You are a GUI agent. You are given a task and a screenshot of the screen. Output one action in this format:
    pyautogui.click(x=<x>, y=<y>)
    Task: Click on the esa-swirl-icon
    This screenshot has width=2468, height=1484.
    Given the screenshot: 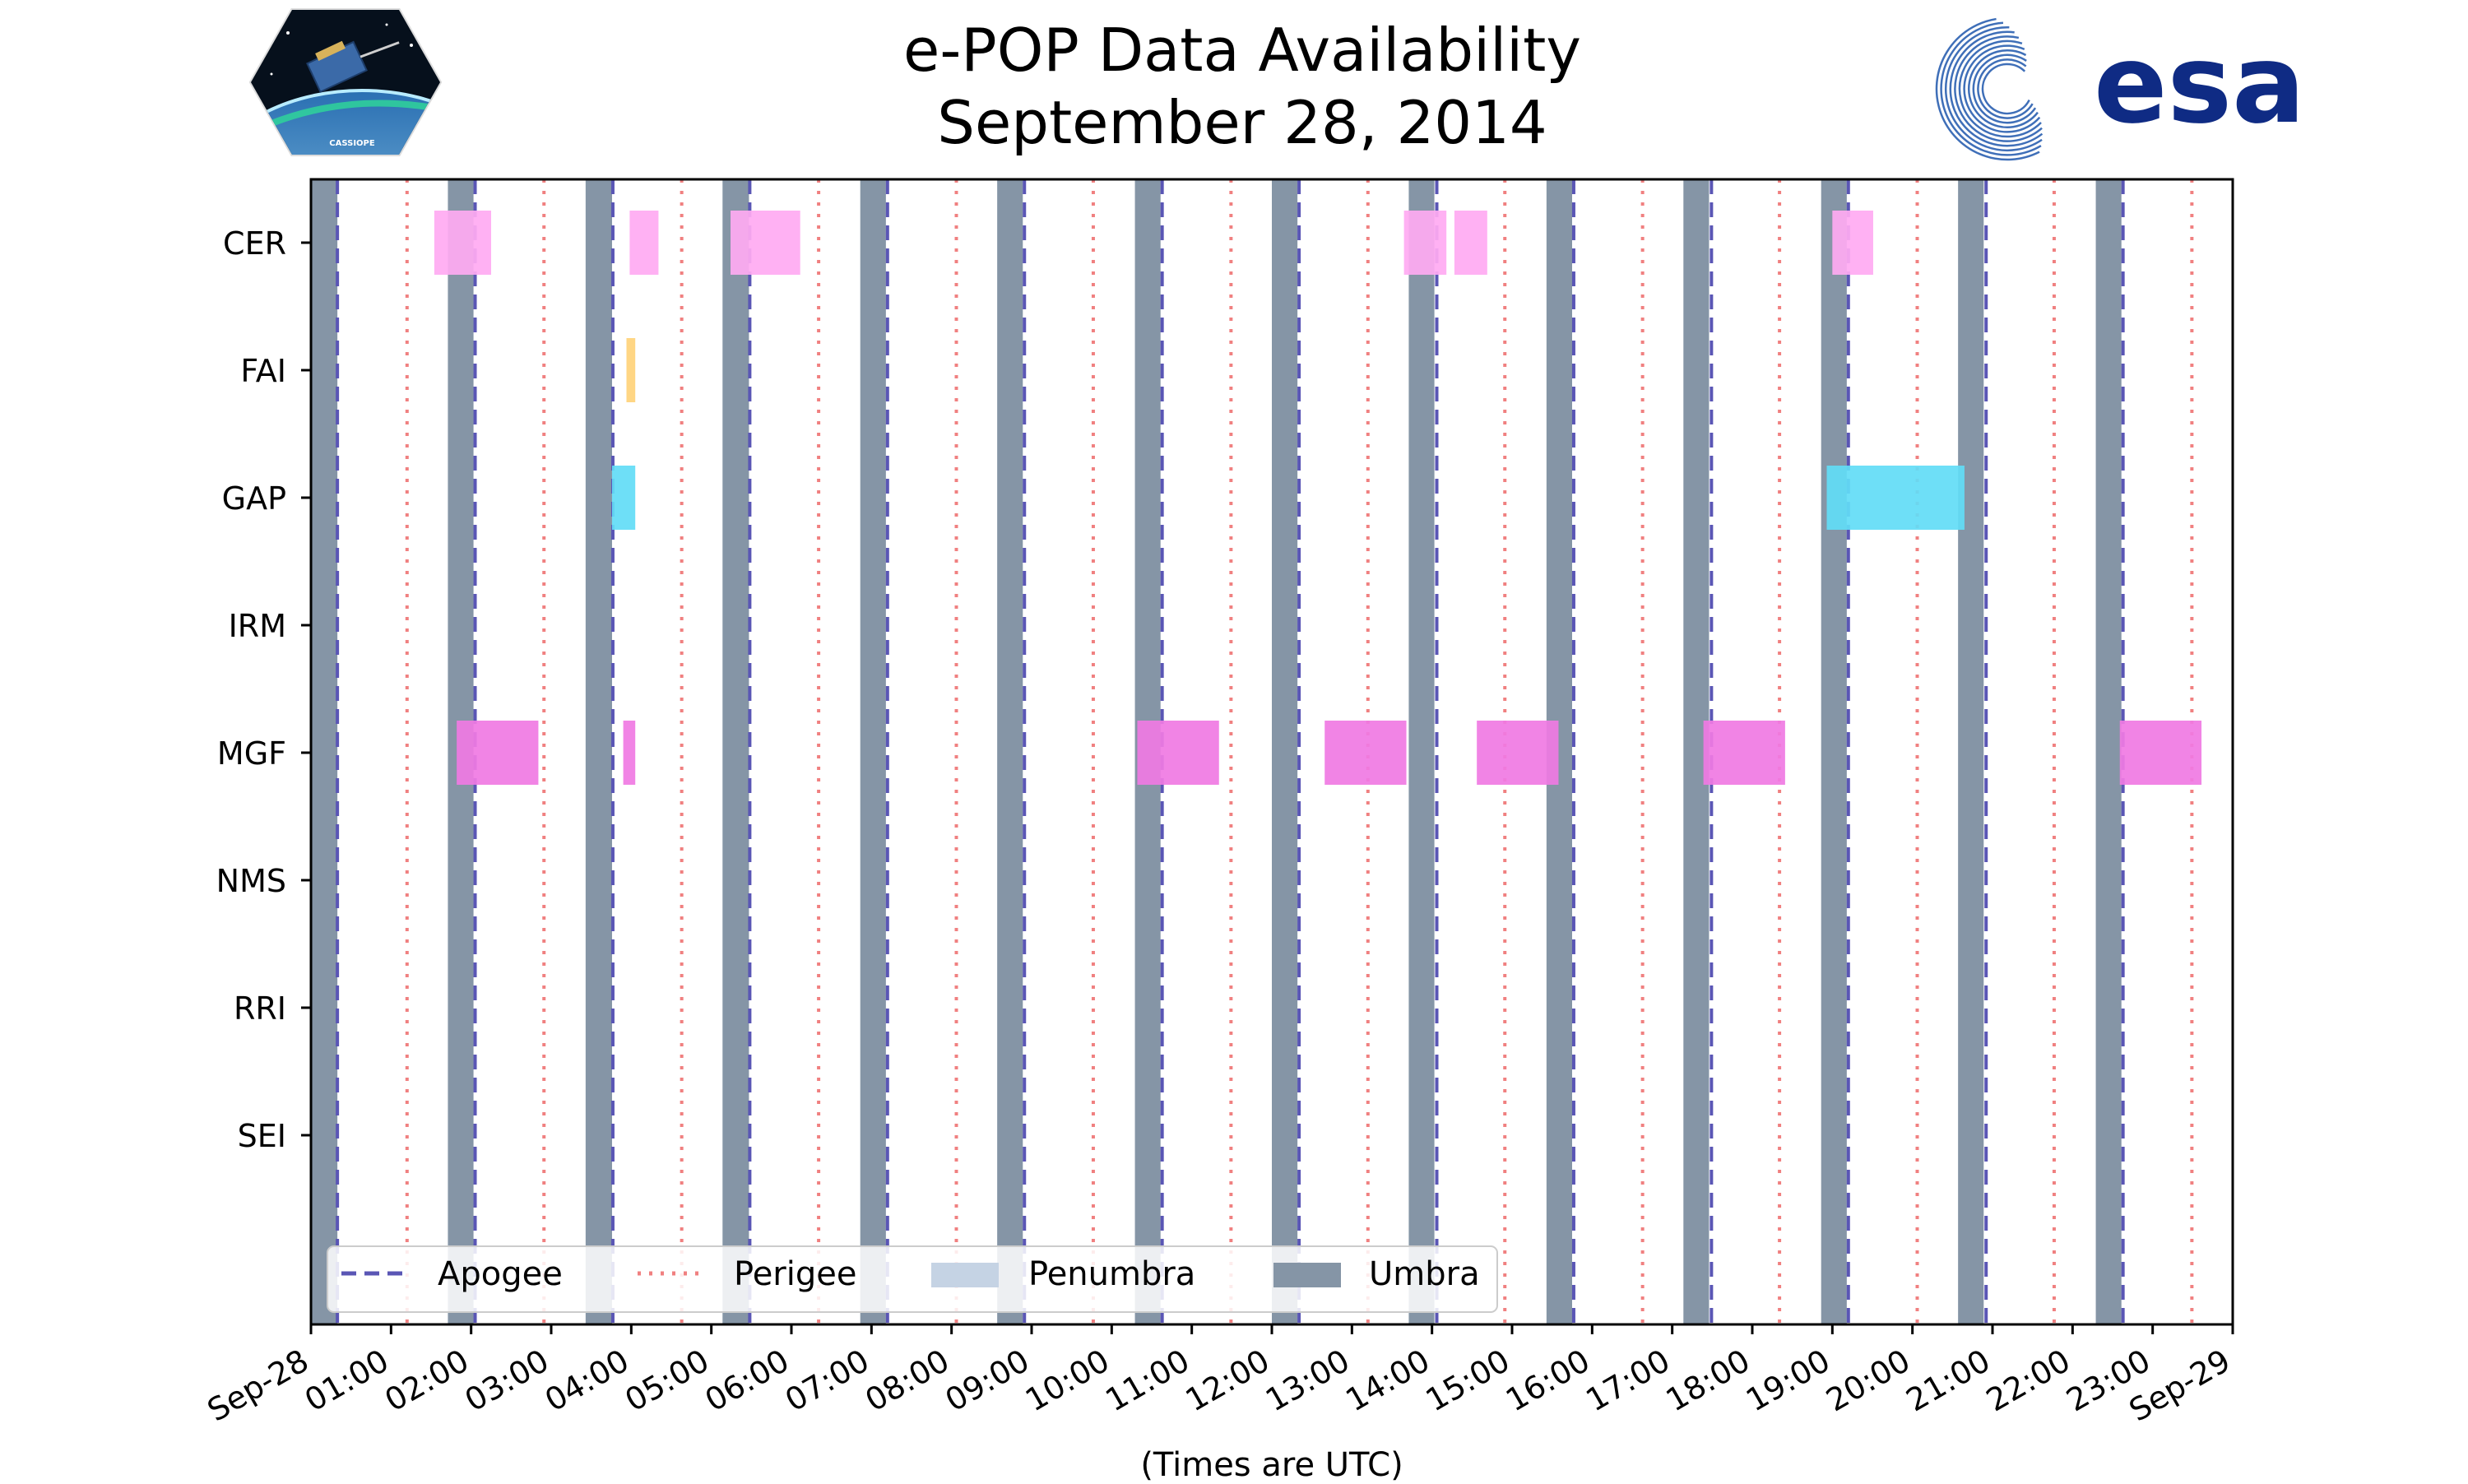 What is the action you would take?
    pyautogui.click(x=1989, y=89)
    